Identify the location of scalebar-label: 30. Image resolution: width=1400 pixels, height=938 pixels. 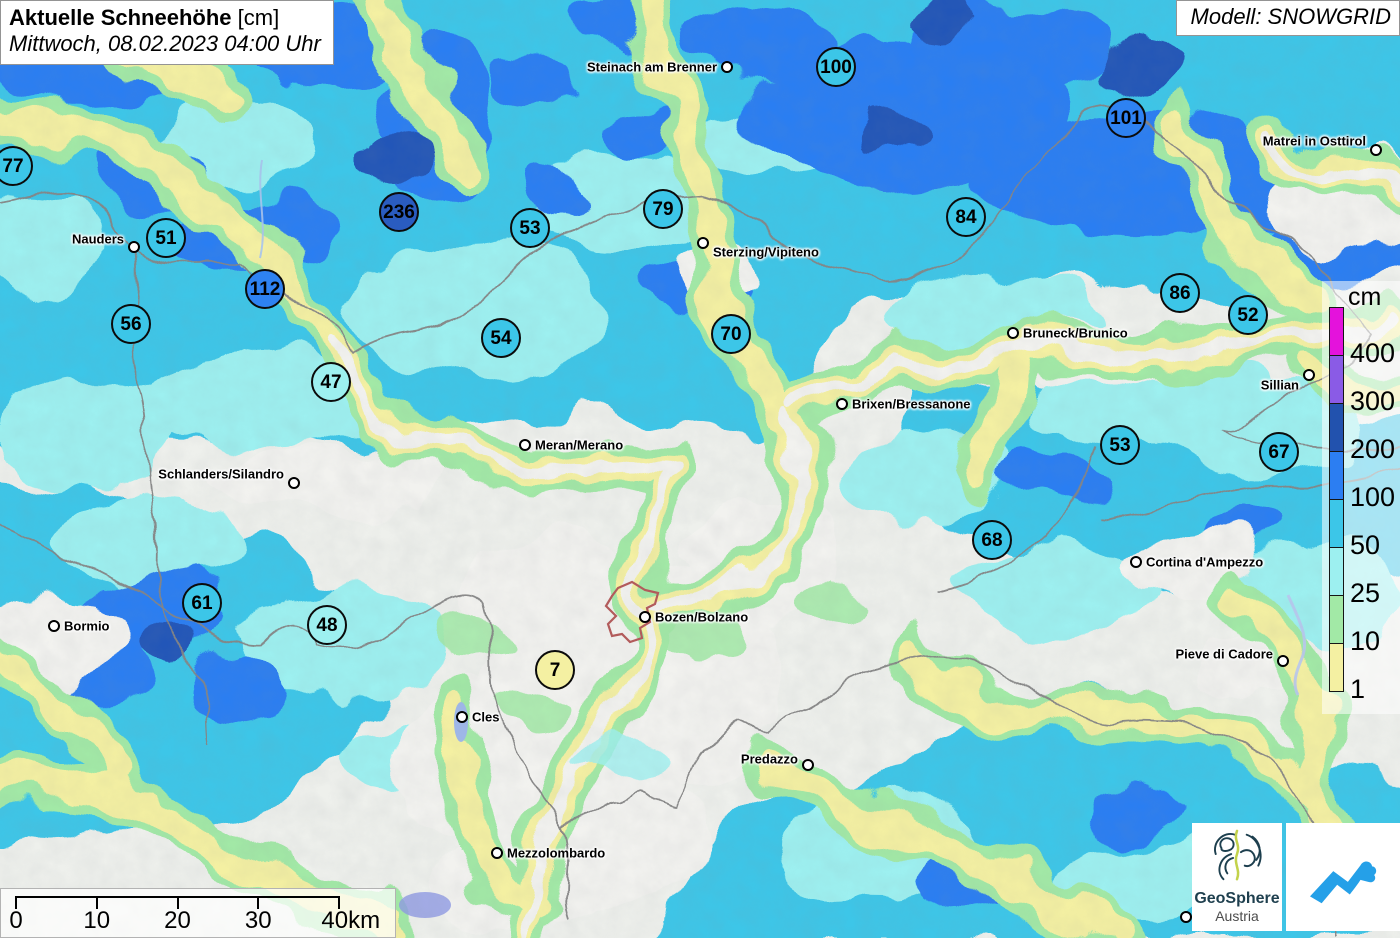
(258, 920).